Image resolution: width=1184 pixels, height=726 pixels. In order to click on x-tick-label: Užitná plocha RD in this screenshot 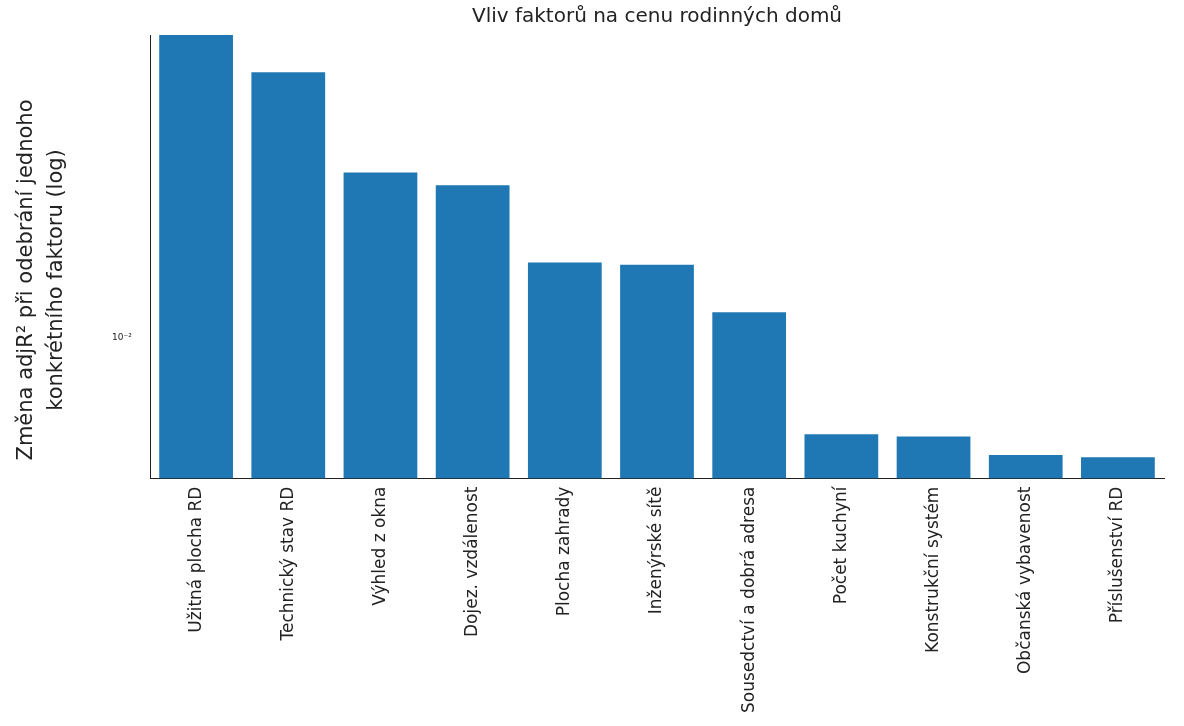, I will do `click(194, 559)`.